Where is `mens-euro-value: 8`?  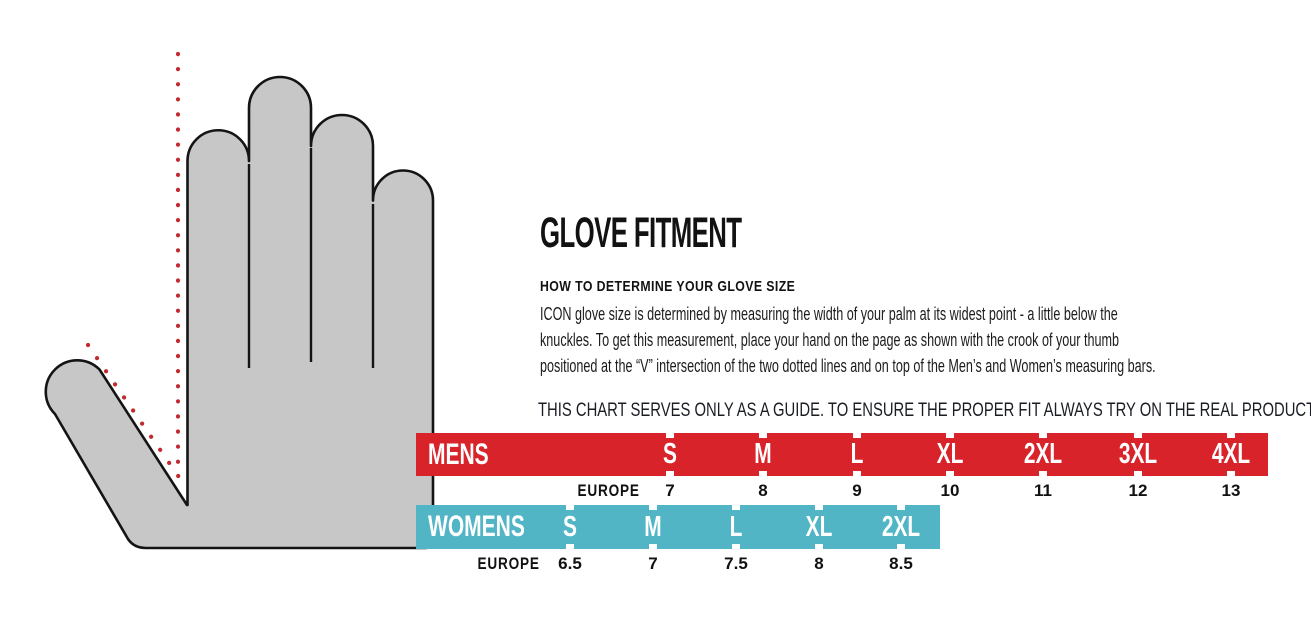 mens-euro-value: 8 is located at coordinates (763, 490).